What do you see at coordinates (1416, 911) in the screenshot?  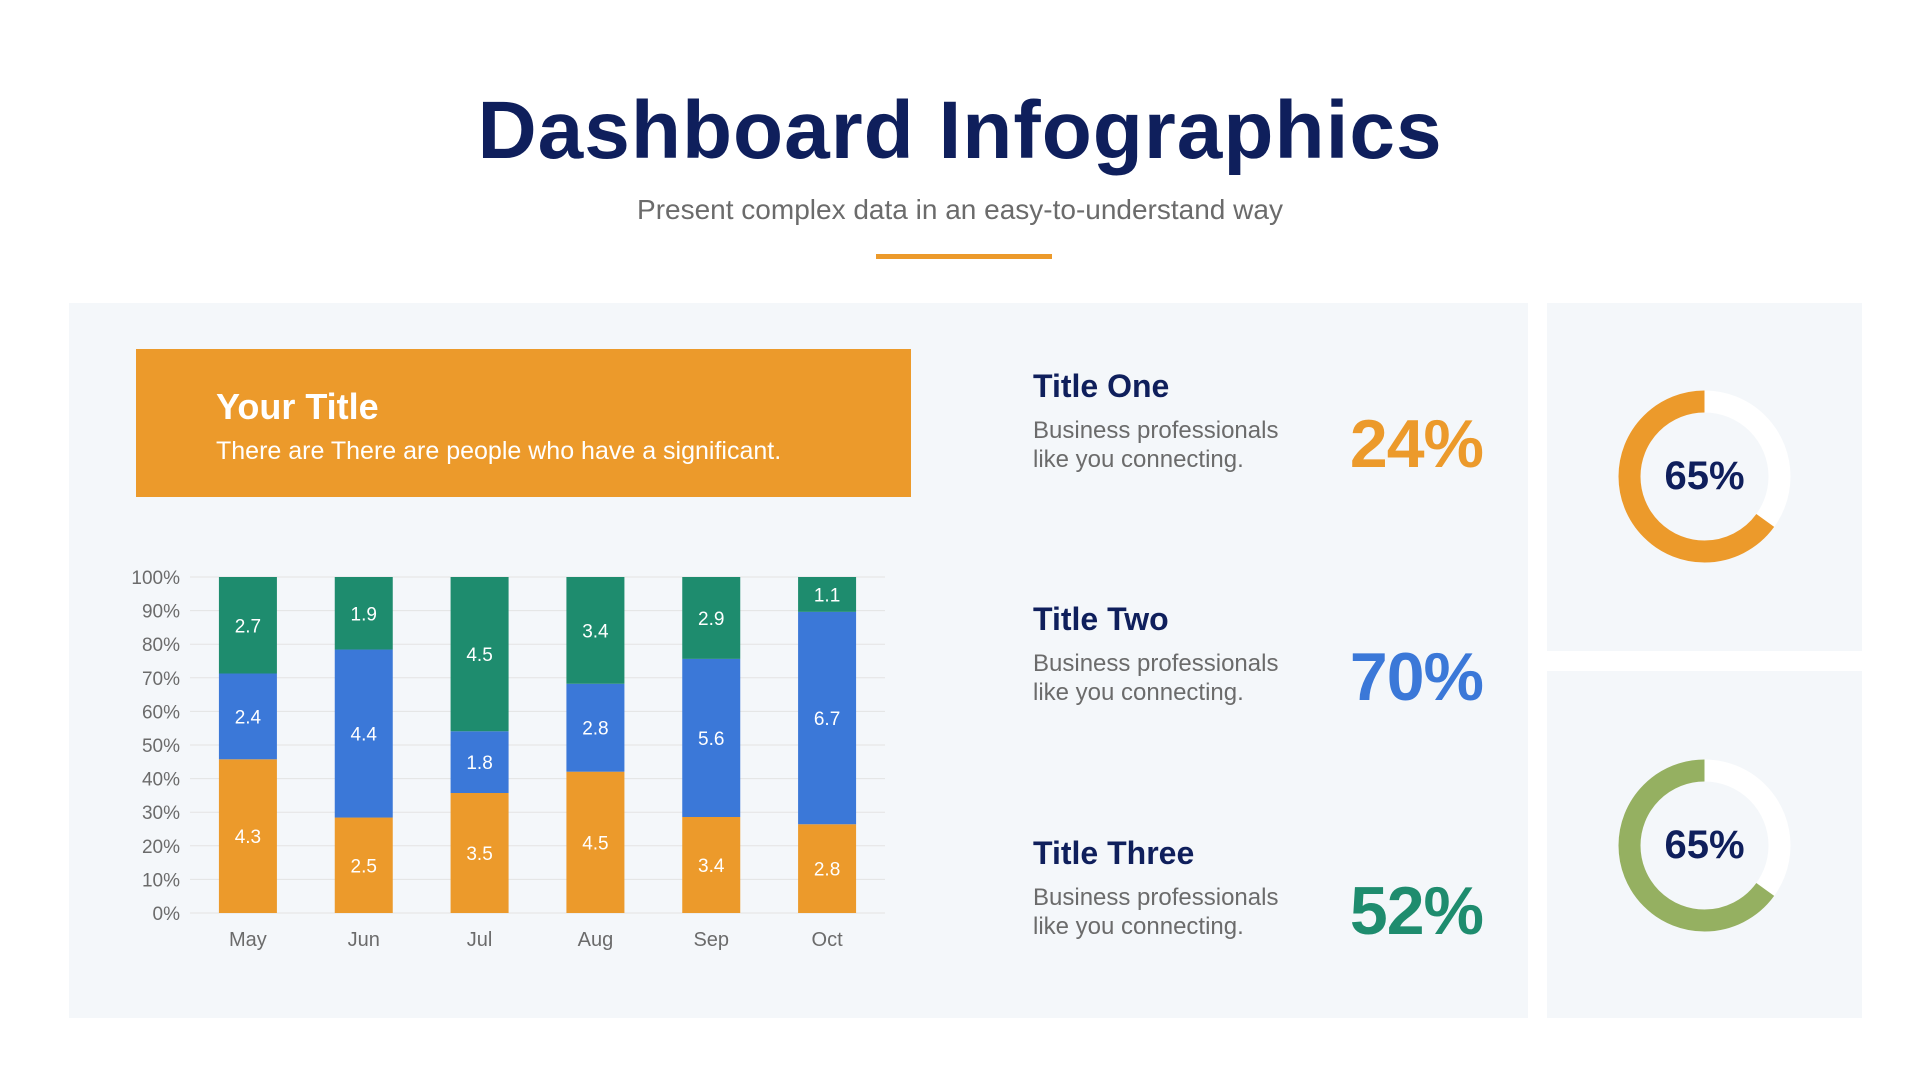 I see `kpi-value: 52%` at bounding box center [1416, 911].